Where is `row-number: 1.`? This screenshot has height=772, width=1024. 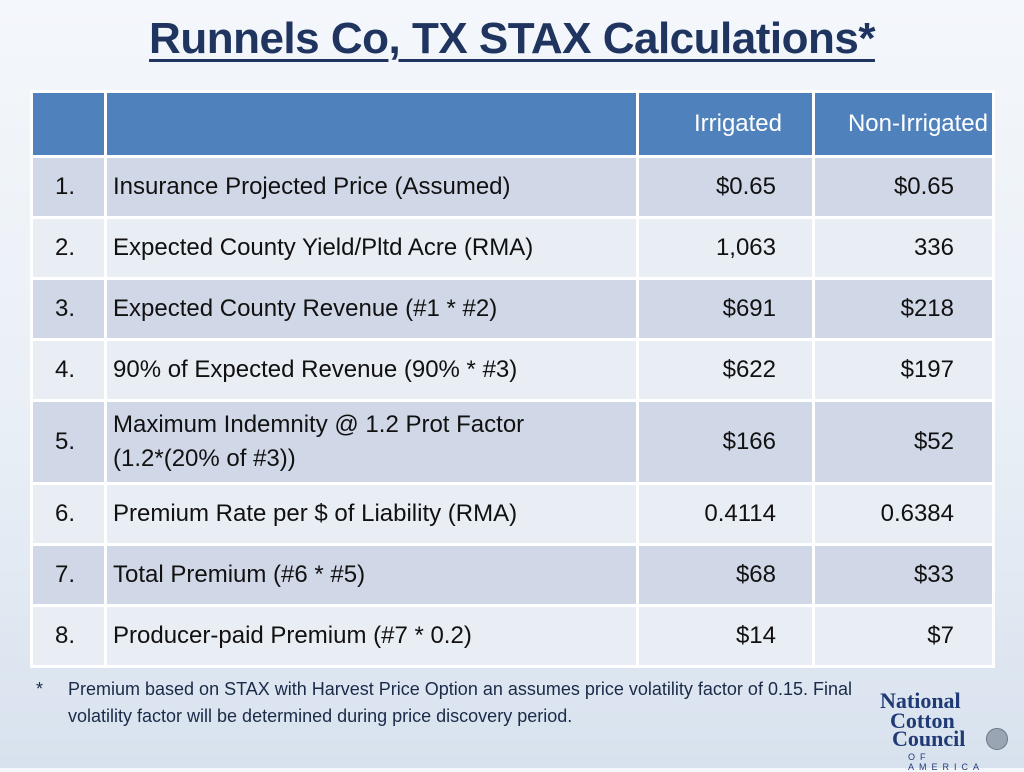 row-number: 1. is located at coordinates (68, 187).